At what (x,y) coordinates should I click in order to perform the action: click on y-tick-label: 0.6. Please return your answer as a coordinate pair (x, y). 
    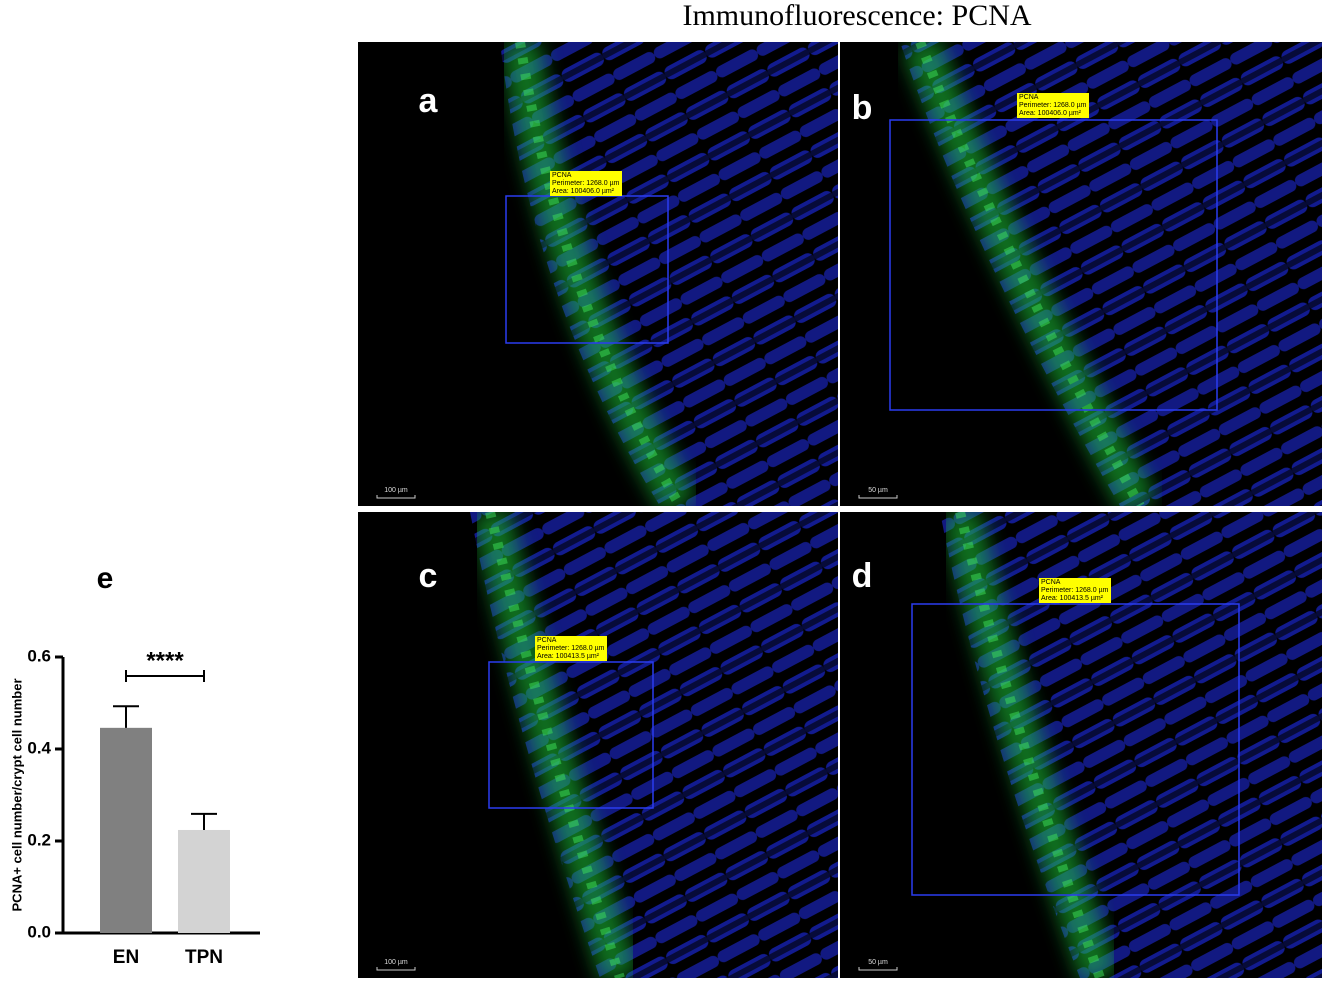
    Looking at the image, I should click on (39, 655).